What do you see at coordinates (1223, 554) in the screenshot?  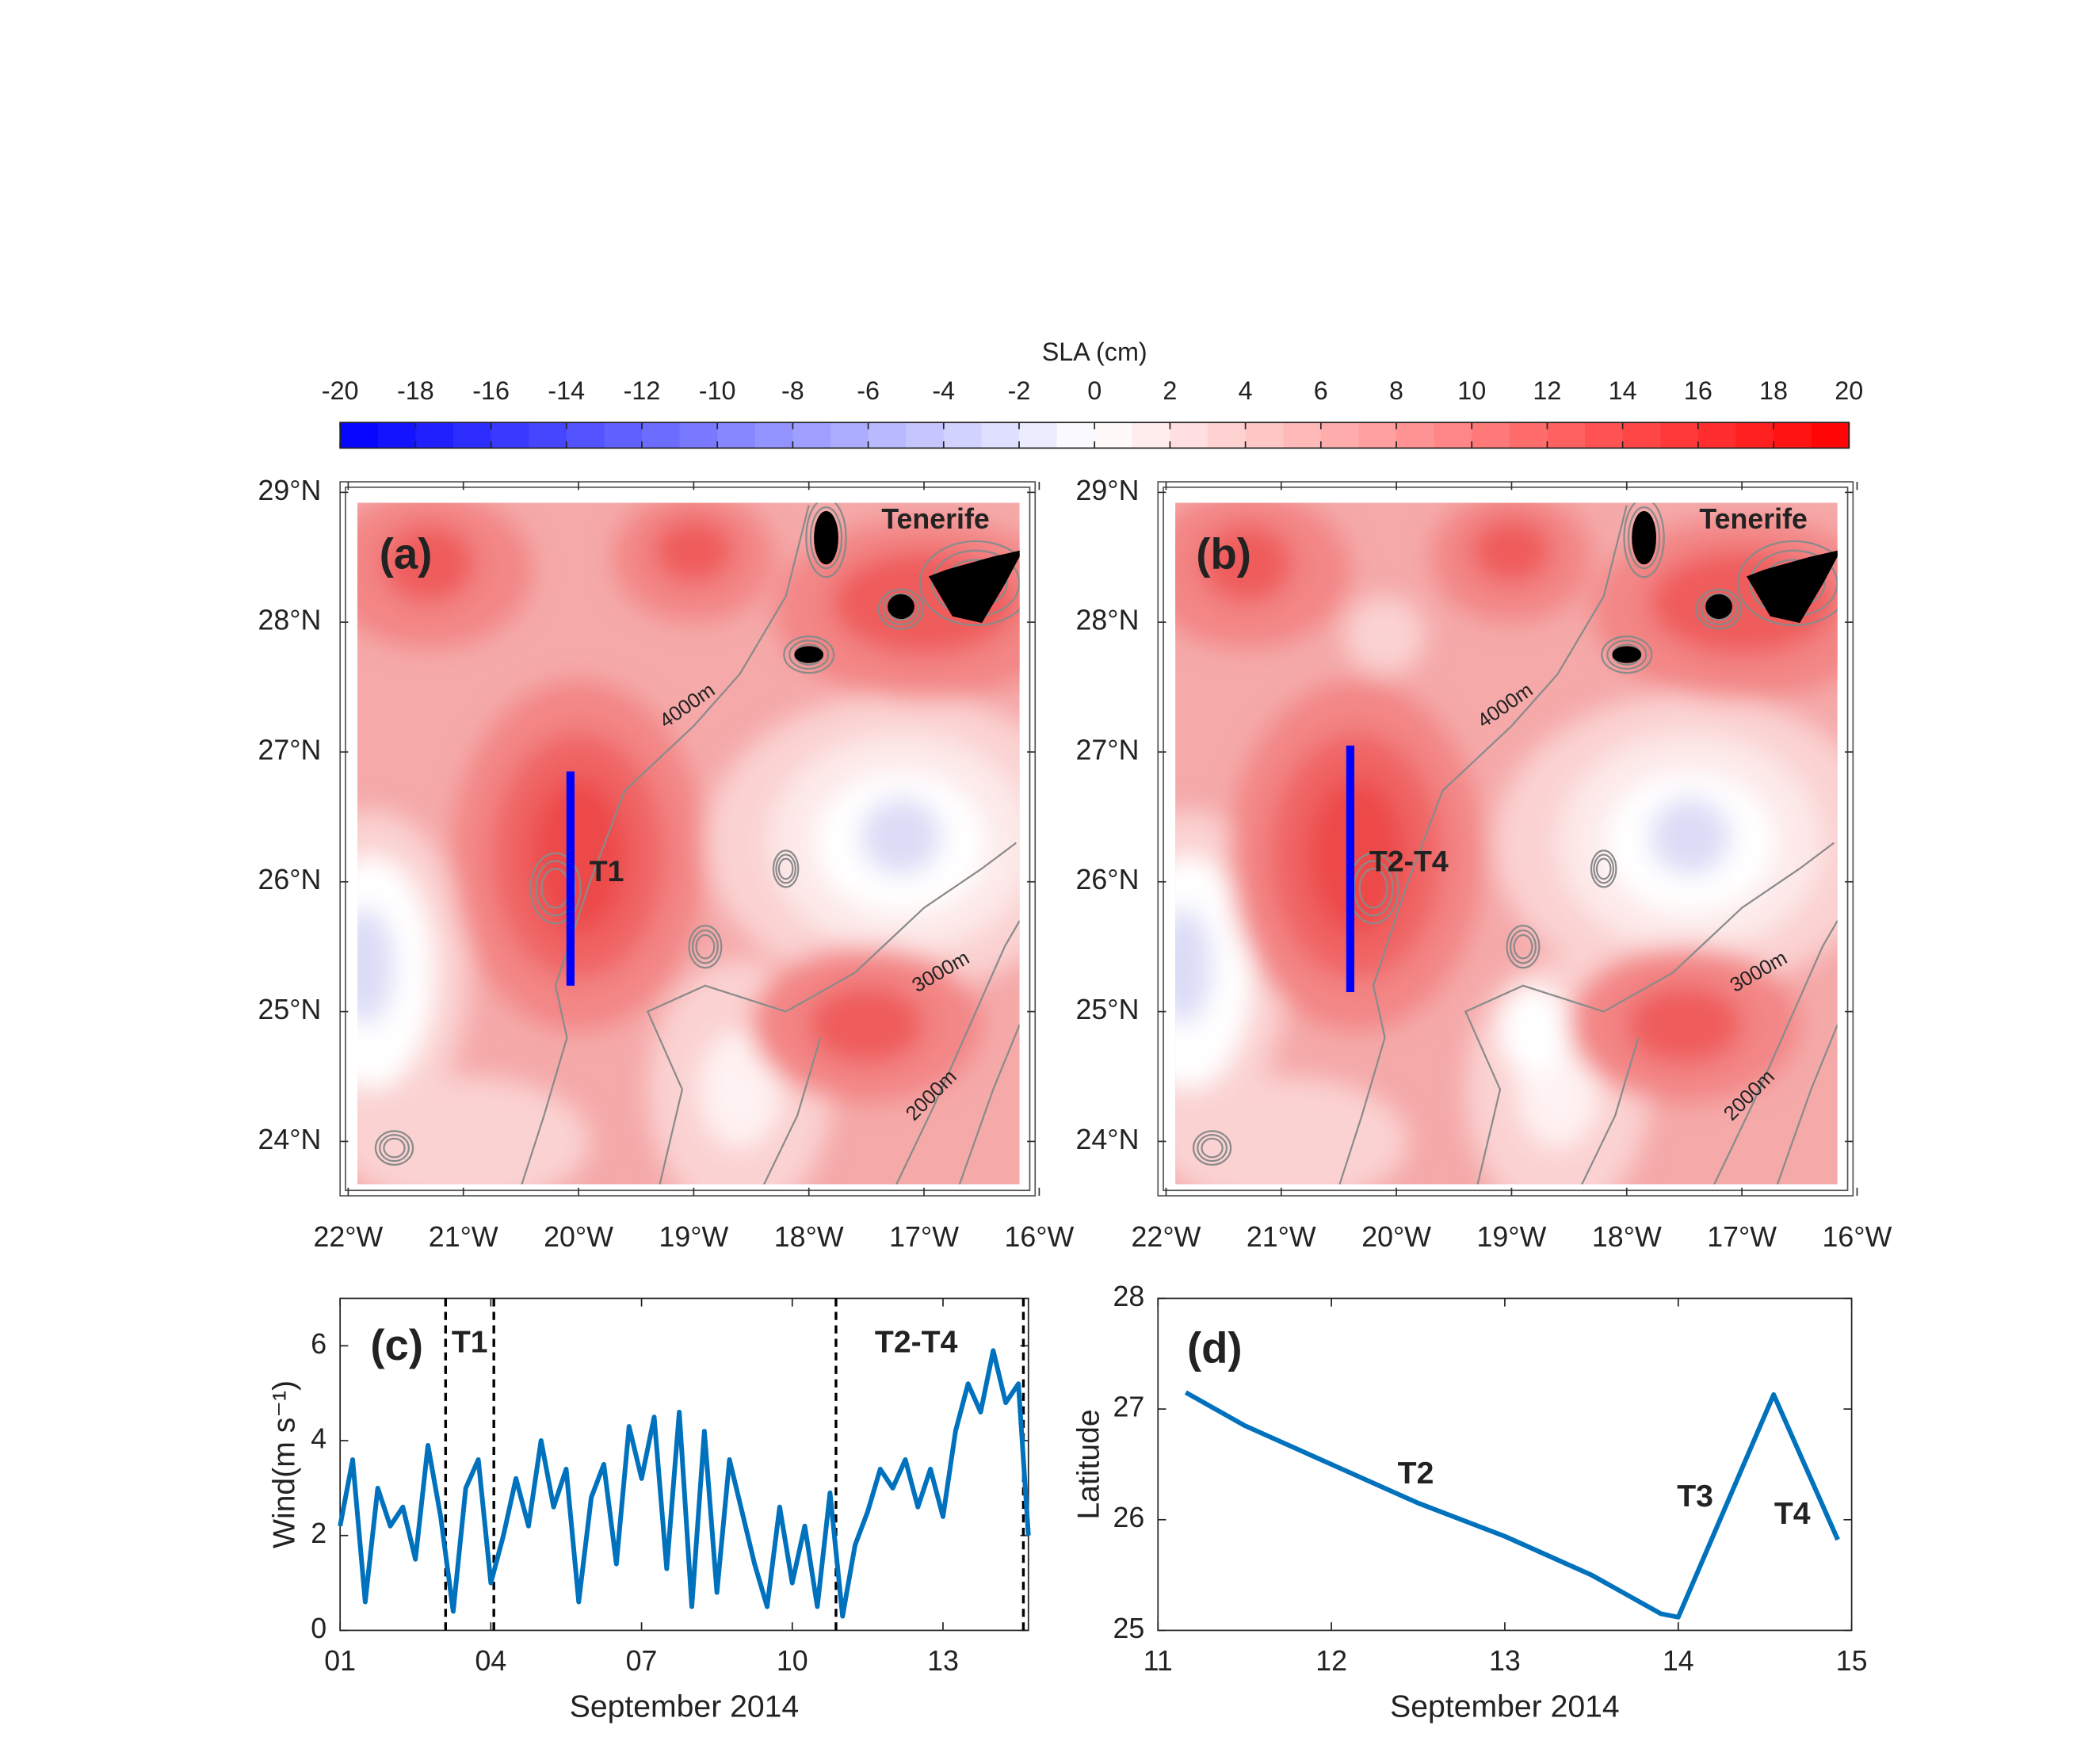 I see `panel-label: (b)` at bounding box center [1223, 554].